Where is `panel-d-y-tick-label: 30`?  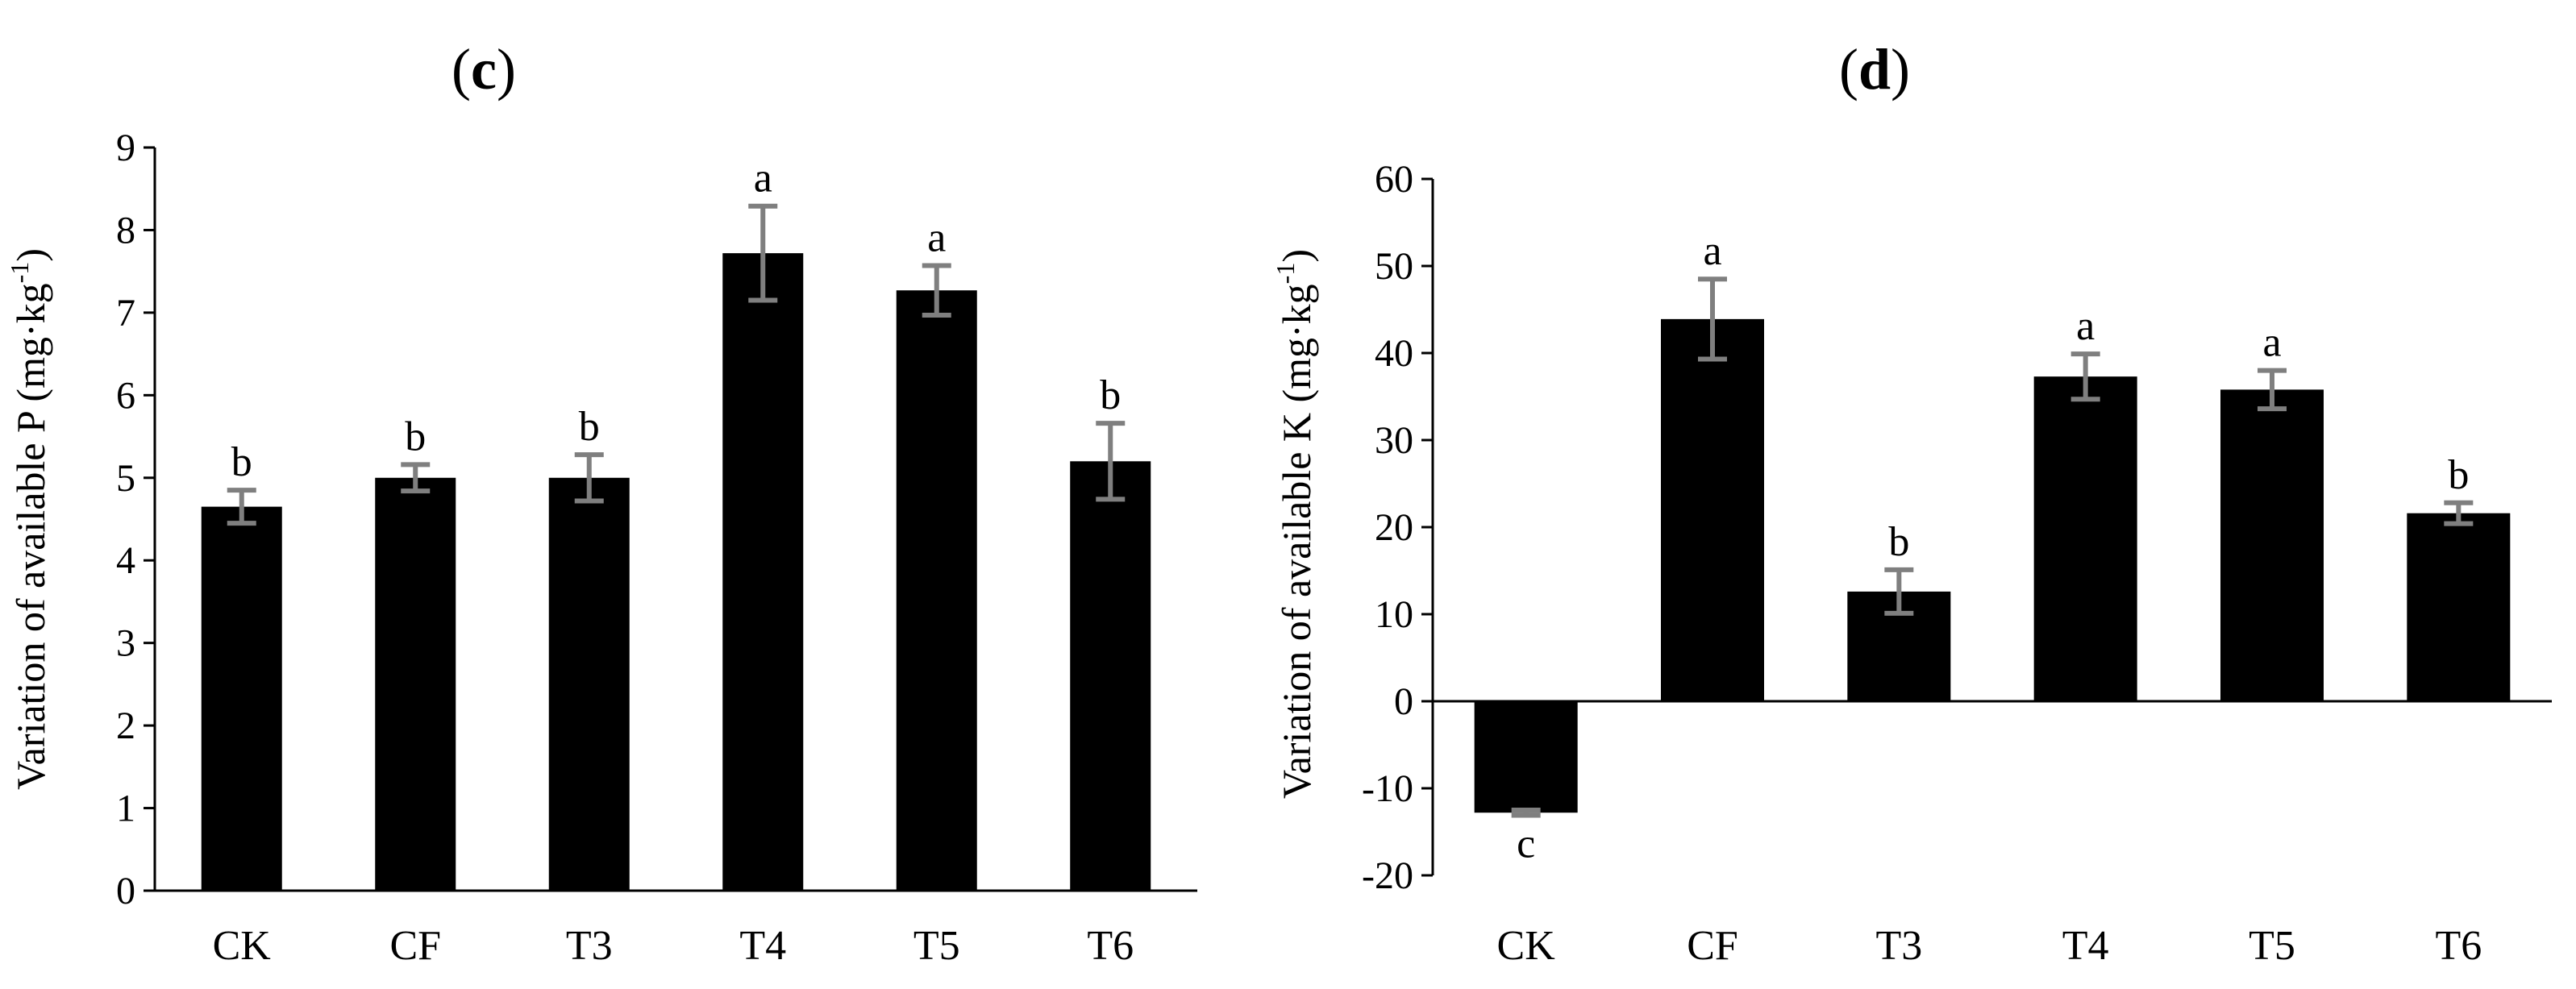 panel-d-y-tick-label: 30 is located at coordinates (1394, 440).